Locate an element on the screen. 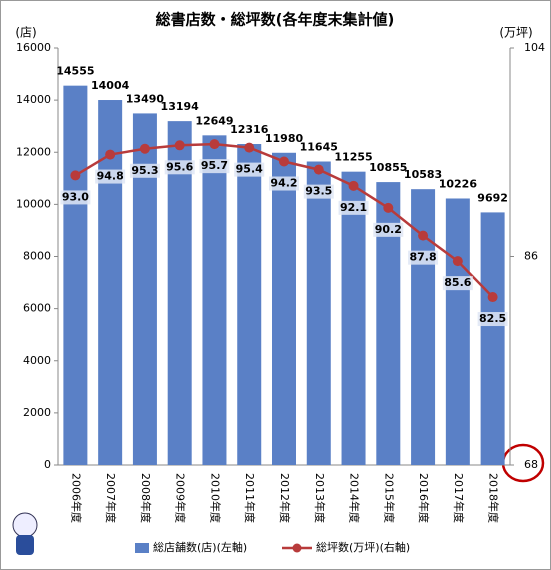 The image size is (551, 570). x-tick-label: 2016年度 is located at coordinates (424, 498).